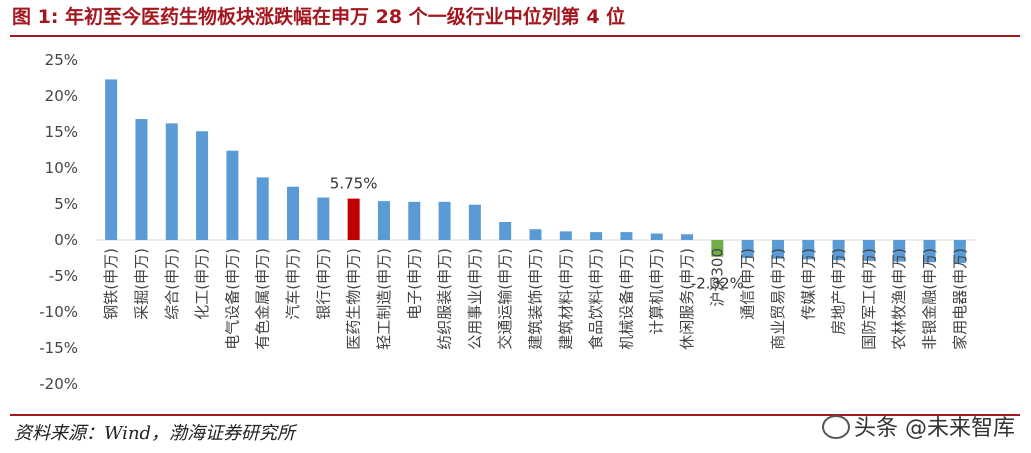 The image size is (1031, 453). I want to click on category-label: 沪深300, so click(717, 277).